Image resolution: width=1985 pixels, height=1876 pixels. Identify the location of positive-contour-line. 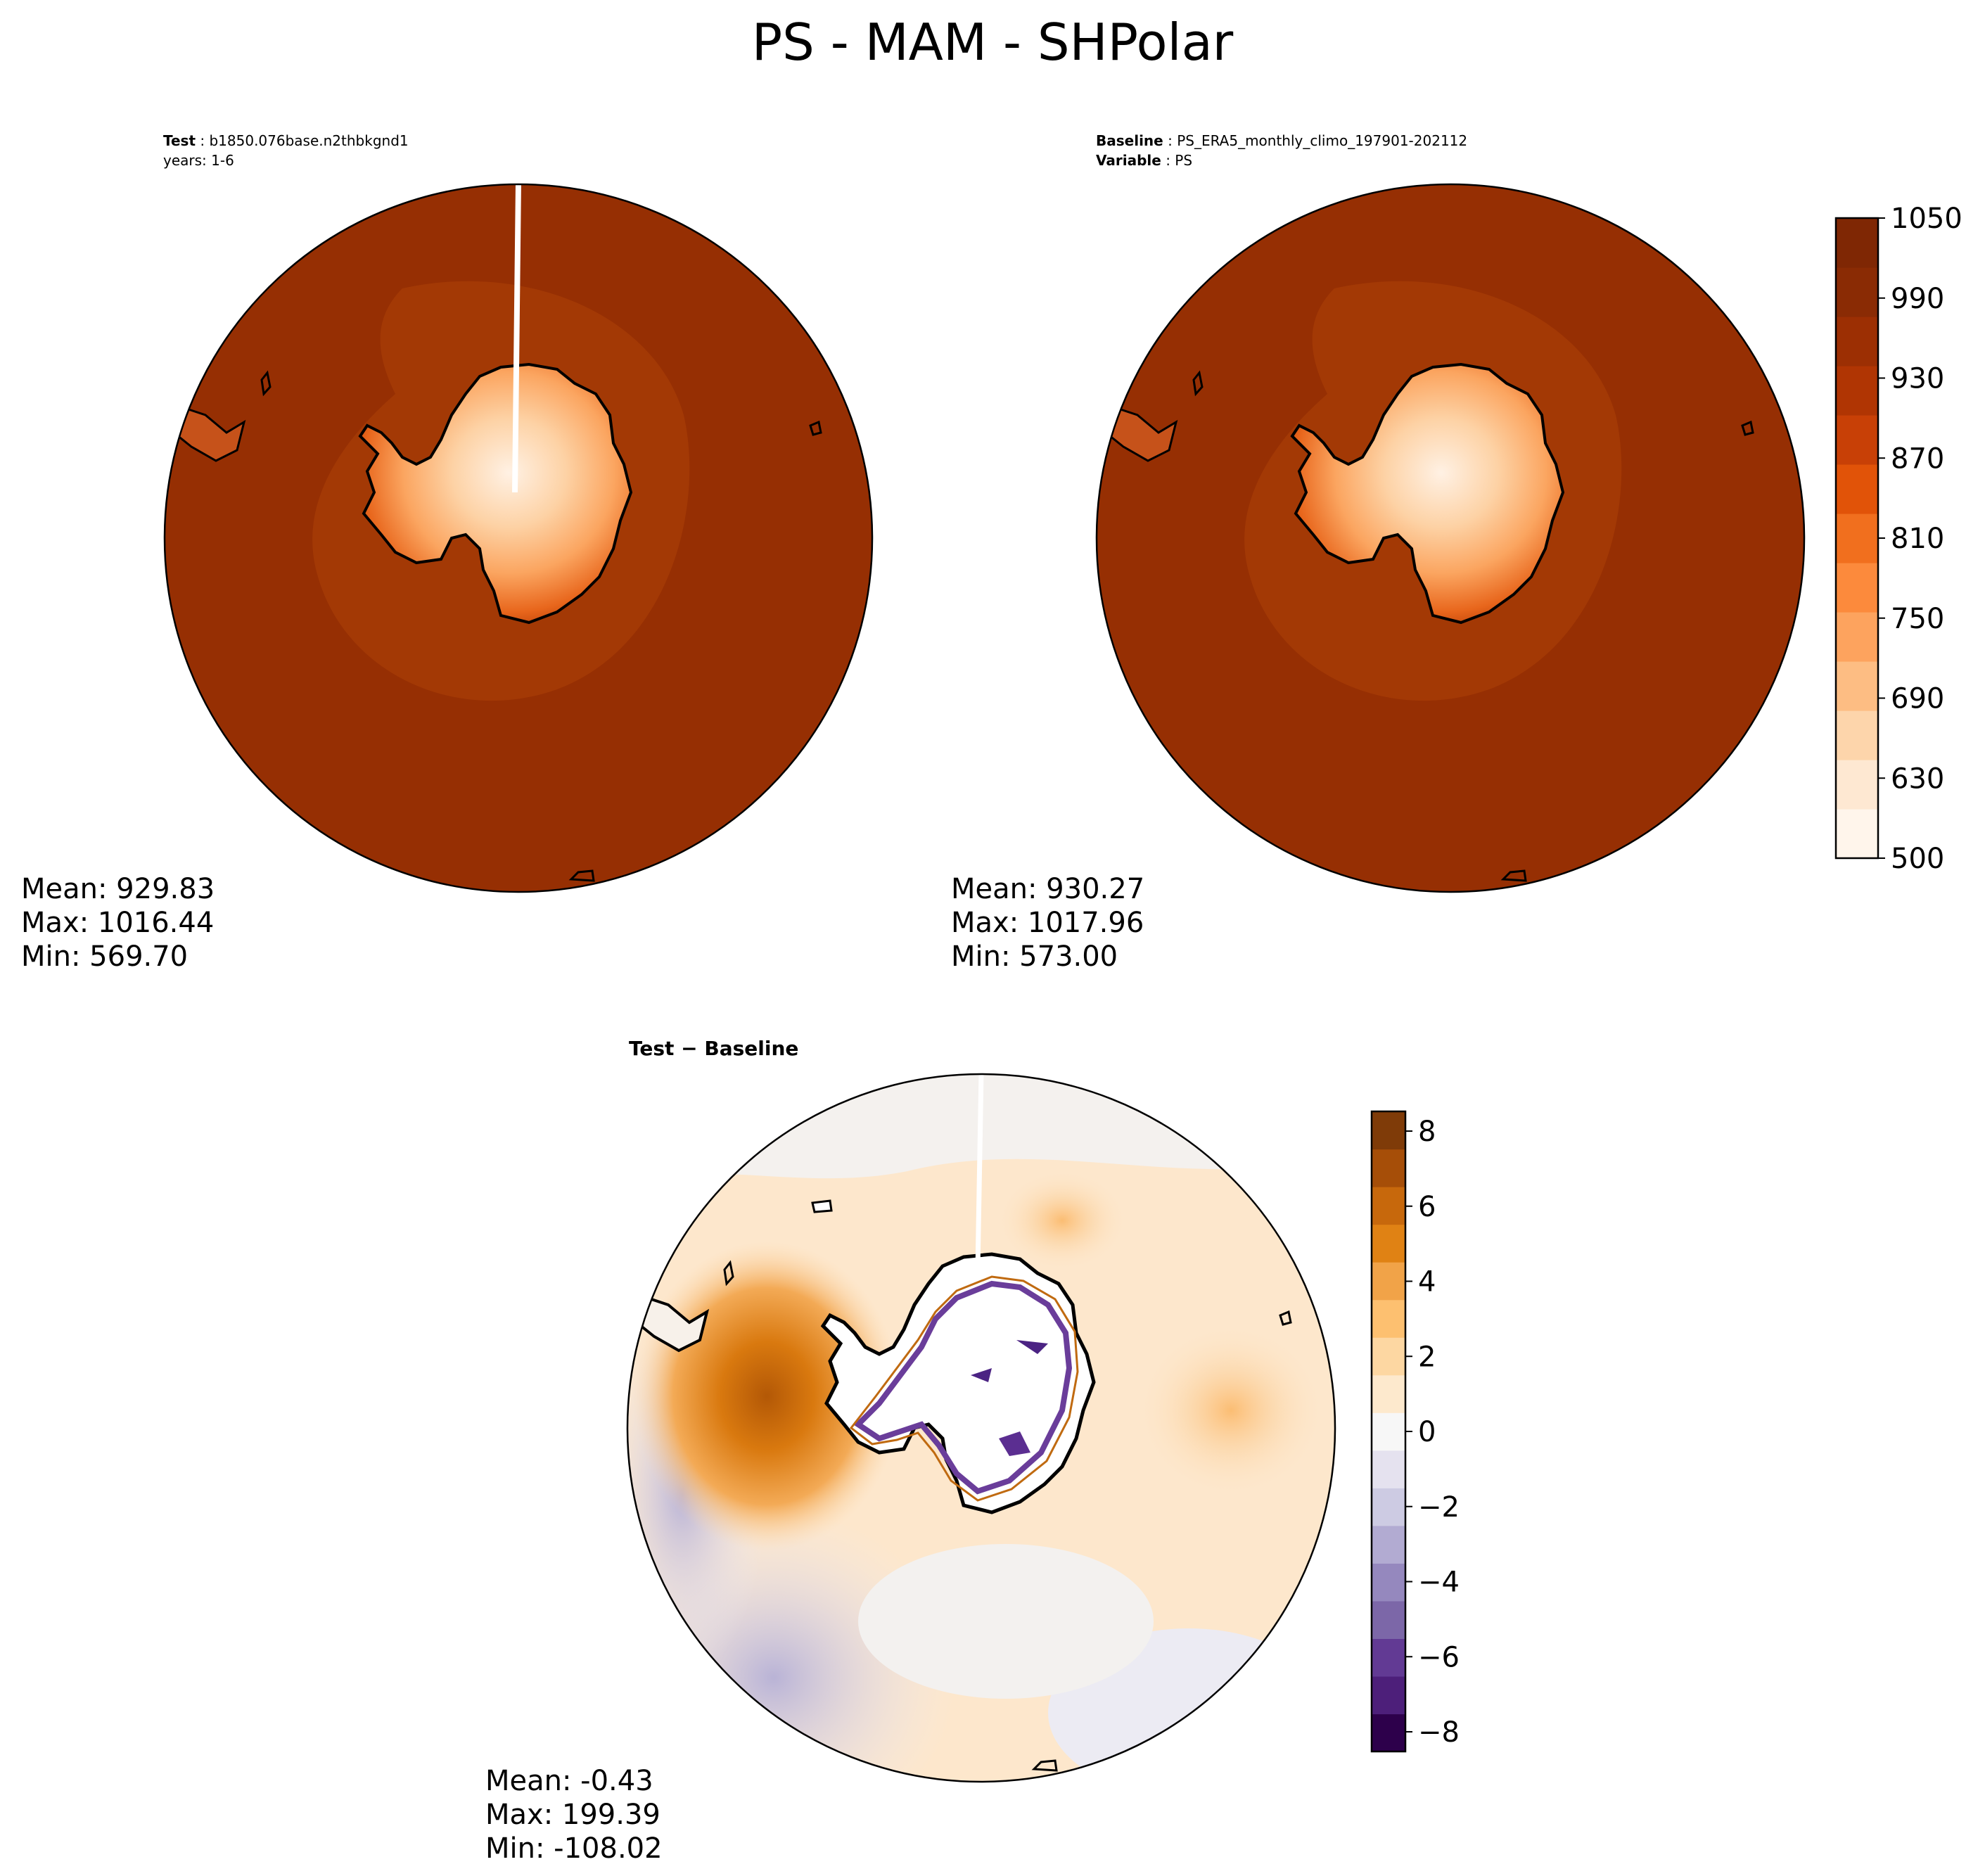
(964, 1388).